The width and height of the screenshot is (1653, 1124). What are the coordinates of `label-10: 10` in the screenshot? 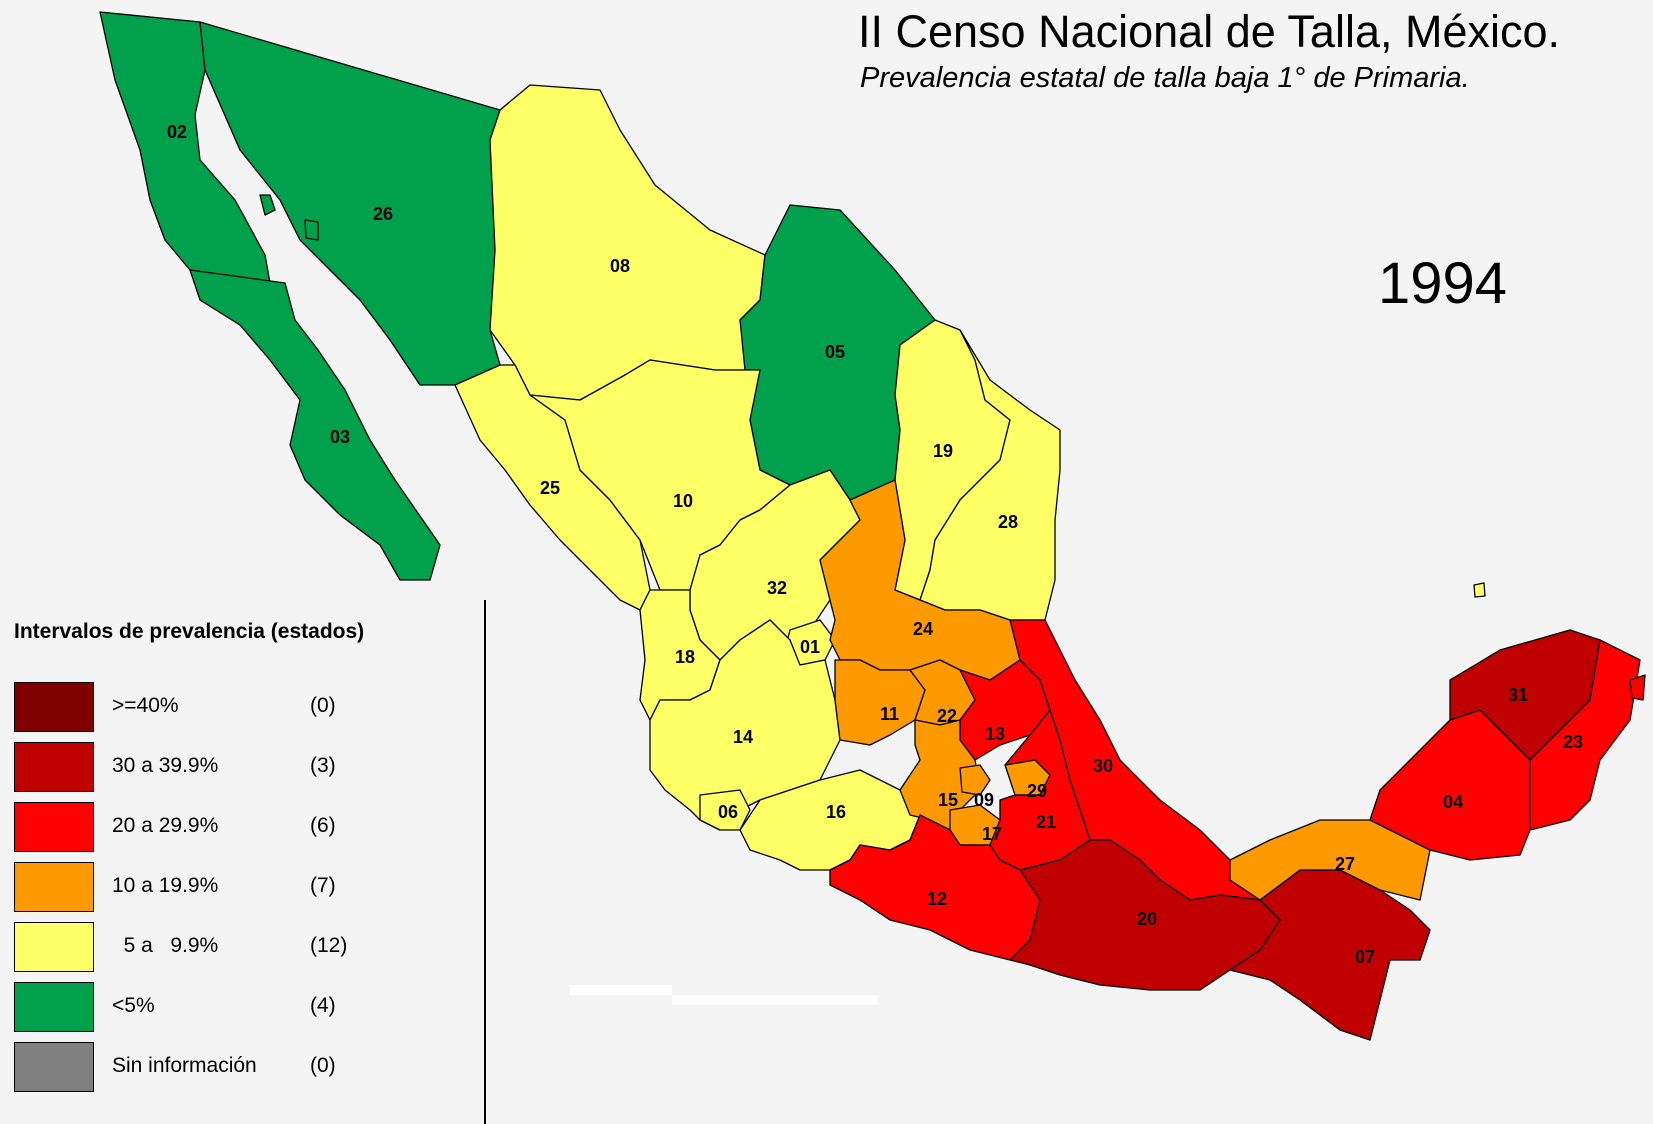 It's located at (683, 501).